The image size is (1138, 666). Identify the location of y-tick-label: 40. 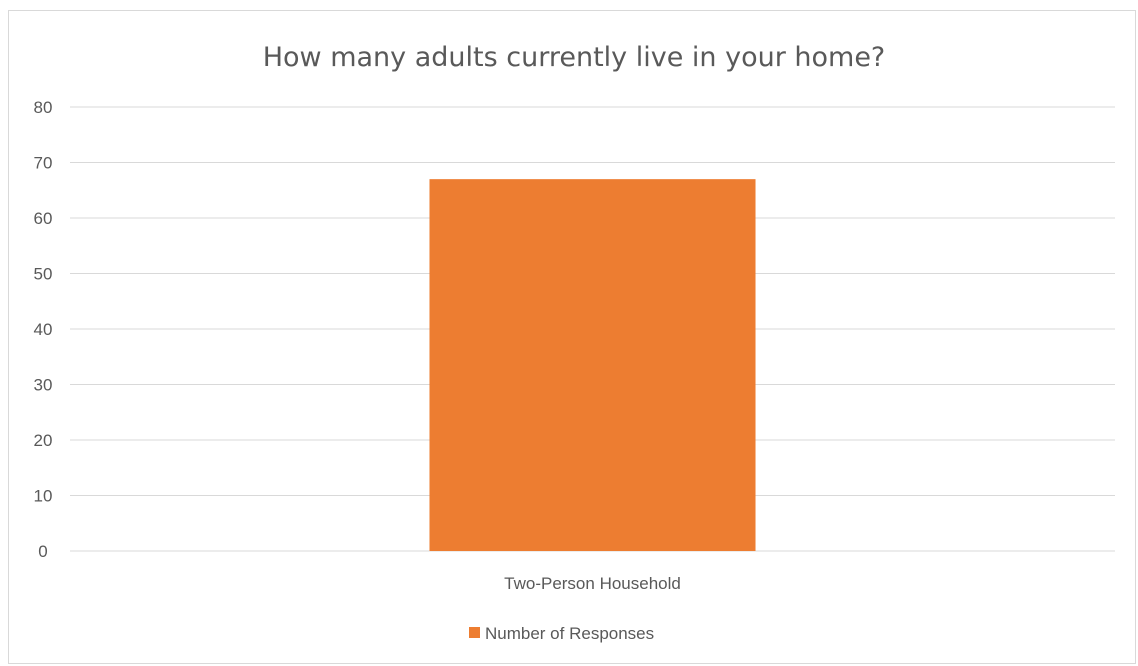
(43, 329).